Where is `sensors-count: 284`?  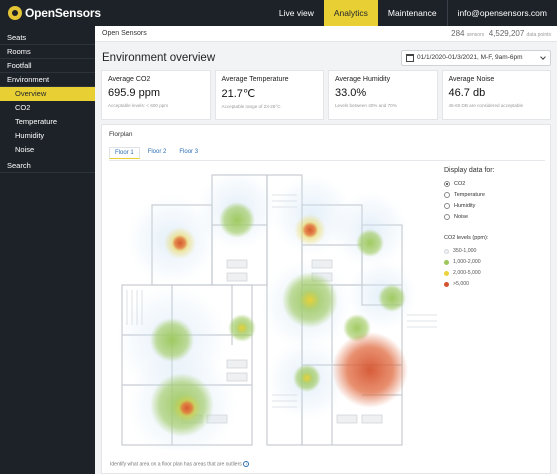
sensors-count: 284 is located at coordinates (458, 33).